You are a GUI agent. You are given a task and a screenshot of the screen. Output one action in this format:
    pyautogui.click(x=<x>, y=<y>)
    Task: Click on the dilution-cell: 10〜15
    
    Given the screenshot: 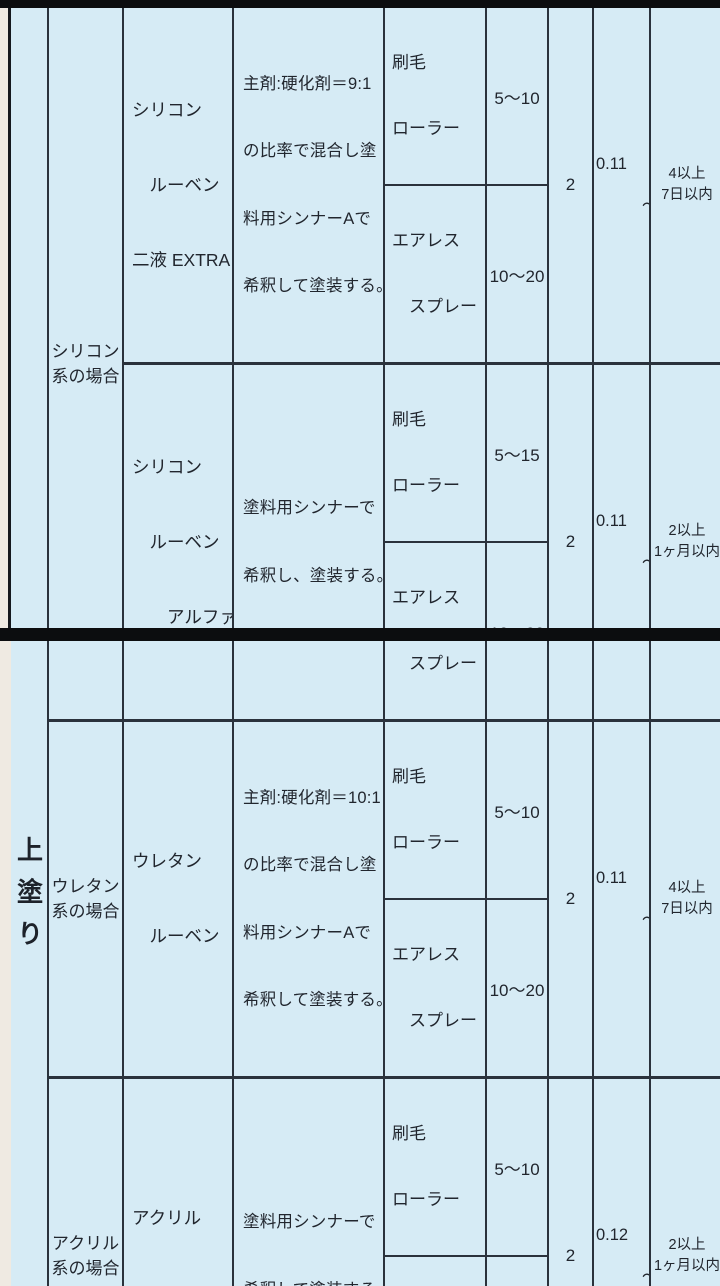 What is the action you would take?
    pyautogui.click(x=517, y=1271)
    